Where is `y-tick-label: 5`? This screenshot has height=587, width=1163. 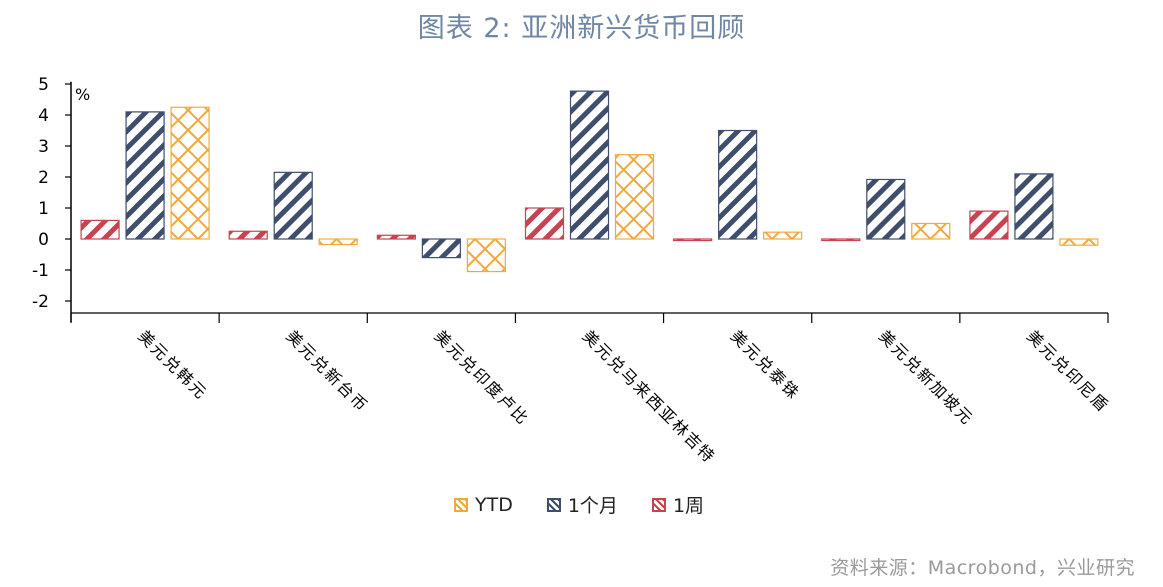
y-tick-label: 5 is located at coordinates (43, 85).